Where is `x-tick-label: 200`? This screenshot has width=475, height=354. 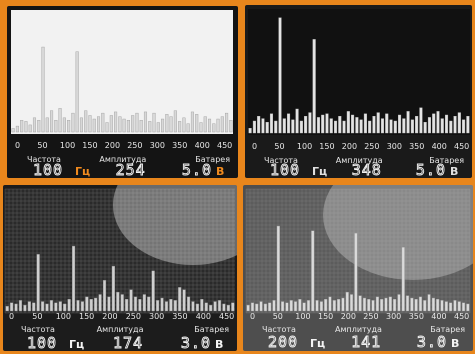
x-tick-label: 200 is located at coordinates (109, 316).